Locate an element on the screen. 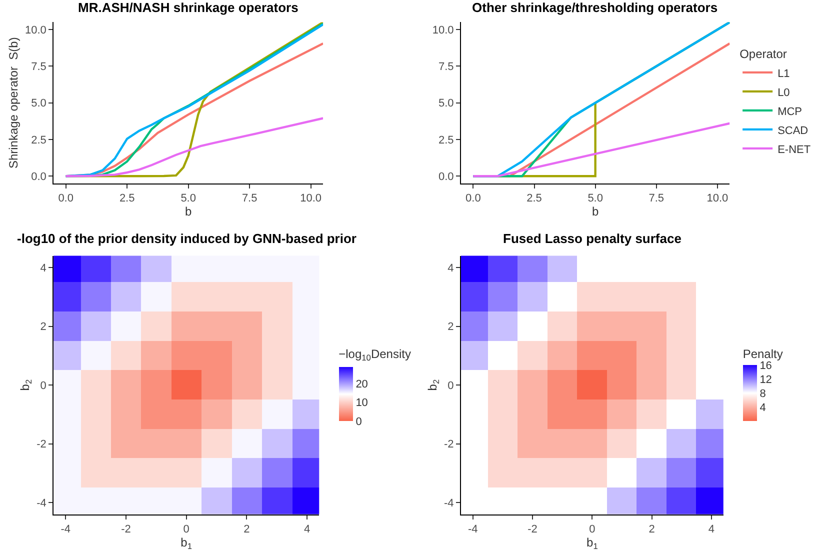  chart-title: Fused Lasso penalty surface is located at coordinates (592, 238).